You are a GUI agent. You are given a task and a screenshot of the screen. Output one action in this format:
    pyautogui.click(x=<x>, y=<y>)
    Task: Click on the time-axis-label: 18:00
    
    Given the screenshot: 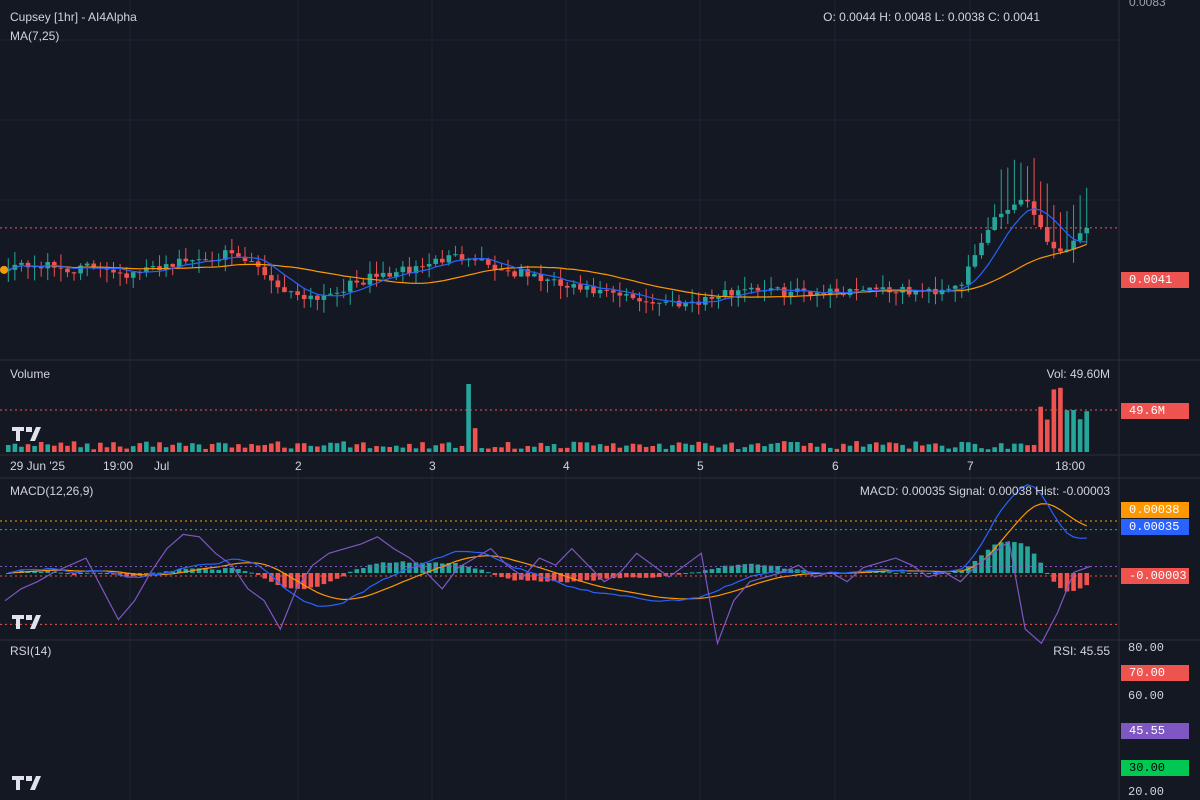 What is the action you would take?
    pyautogui.click(x=1070, y=466)
    